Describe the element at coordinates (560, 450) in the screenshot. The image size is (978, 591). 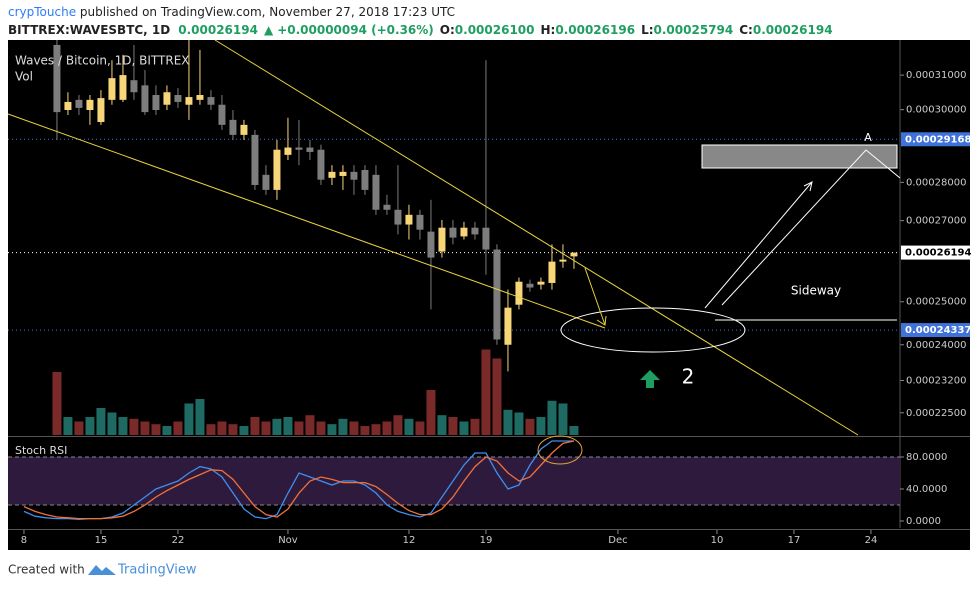
I see `stoch-ellipse` at that location.